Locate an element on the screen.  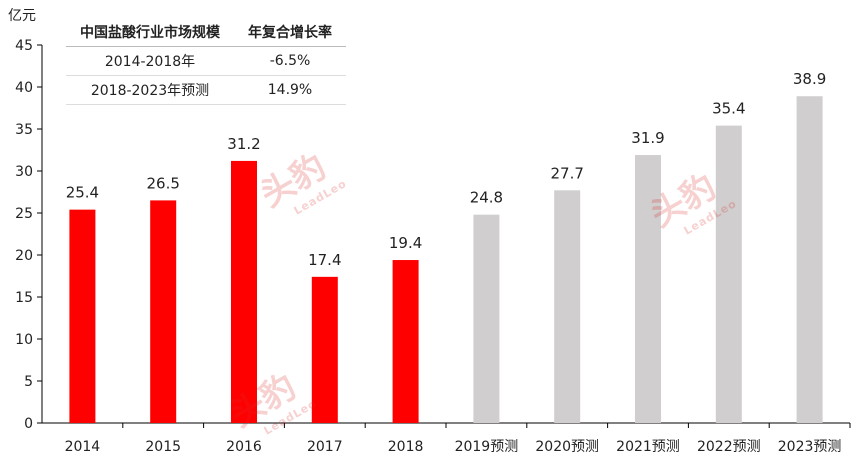
cagr-table-row: 2014-2018年 -6.5% is located at coordinates (206, 61).